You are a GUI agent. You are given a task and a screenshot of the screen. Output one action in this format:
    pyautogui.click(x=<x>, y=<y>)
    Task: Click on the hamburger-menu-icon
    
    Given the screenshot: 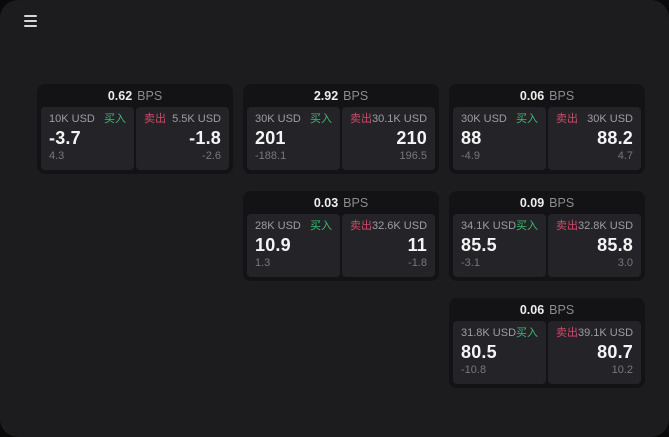 What is the action you would take?
    pyautogui.click(x=30, y=21)
    